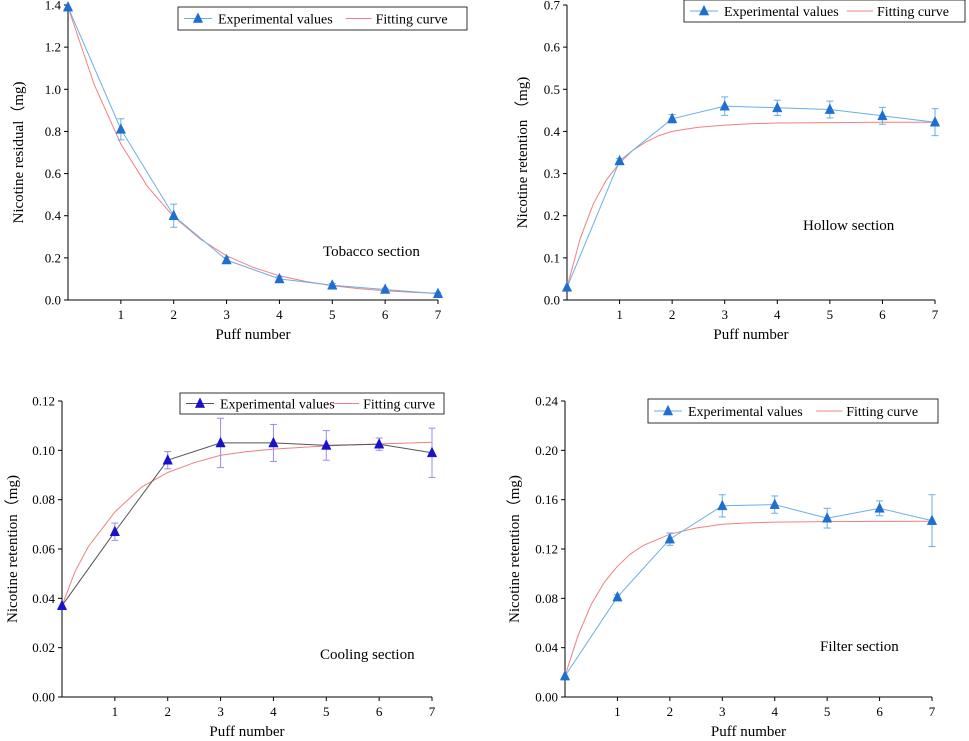  What do you see at coordinates (552, 6) in the screenshot?
I see `y-tick-label: 0.7` at bounding box center [552, 6].